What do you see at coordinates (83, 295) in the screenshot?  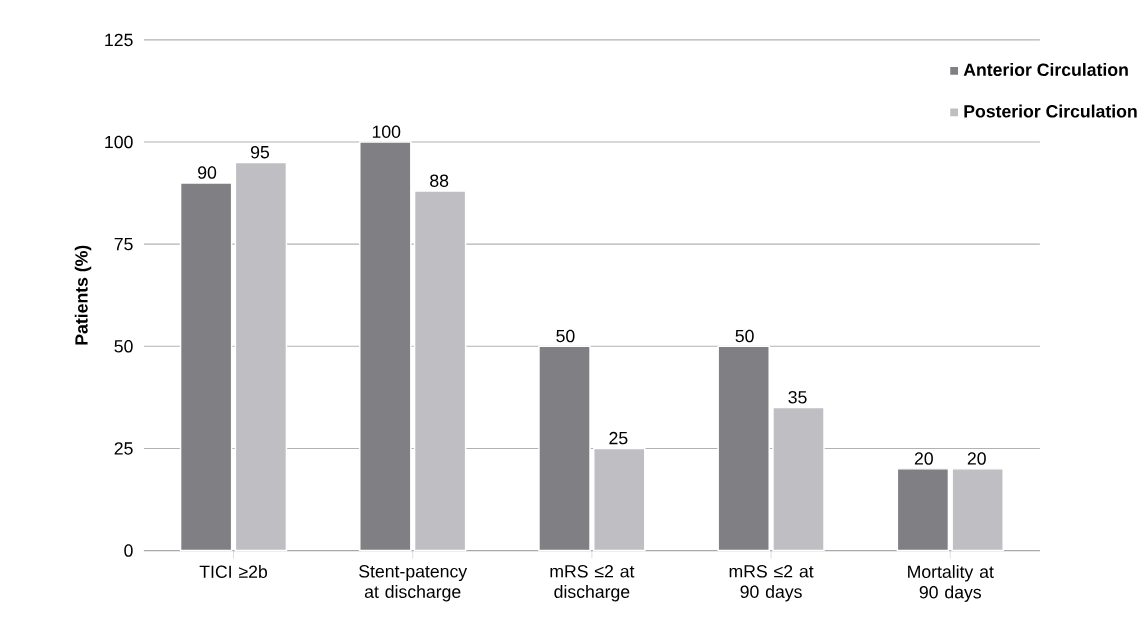 I see `y-axis-title: Patients (%)` at bounding box center [83, 295].